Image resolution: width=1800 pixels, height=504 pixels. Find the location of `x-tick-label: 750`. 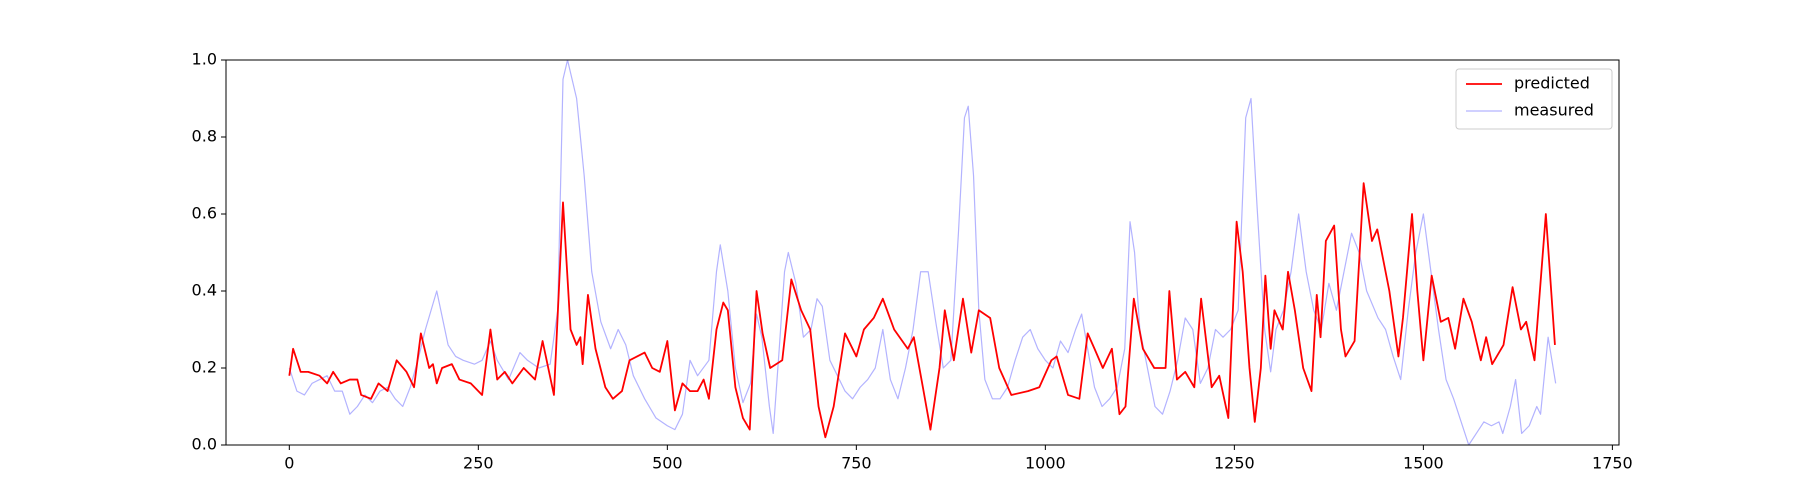

x-tick-label: 750 is located at coordinates (856, 463).